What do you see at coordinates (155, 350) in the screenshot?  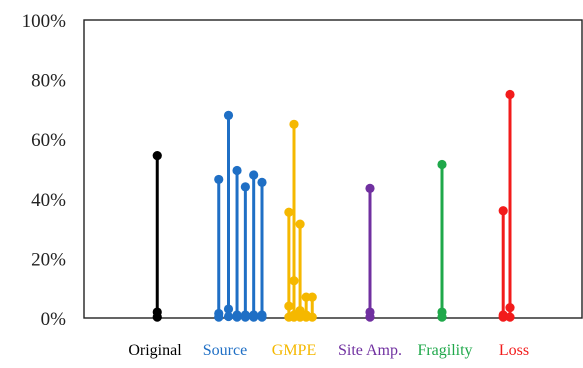 I see `category-label: Original` at bounding box center [155, 350].